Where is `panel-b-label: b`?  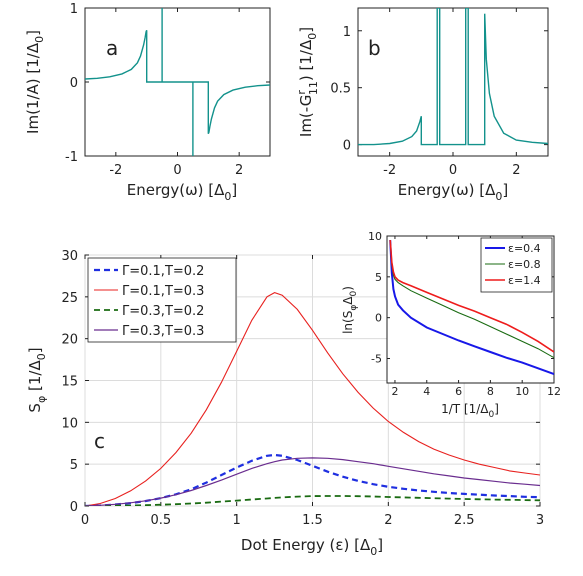 panel-b-label: b is located at coordinates (374, 48).